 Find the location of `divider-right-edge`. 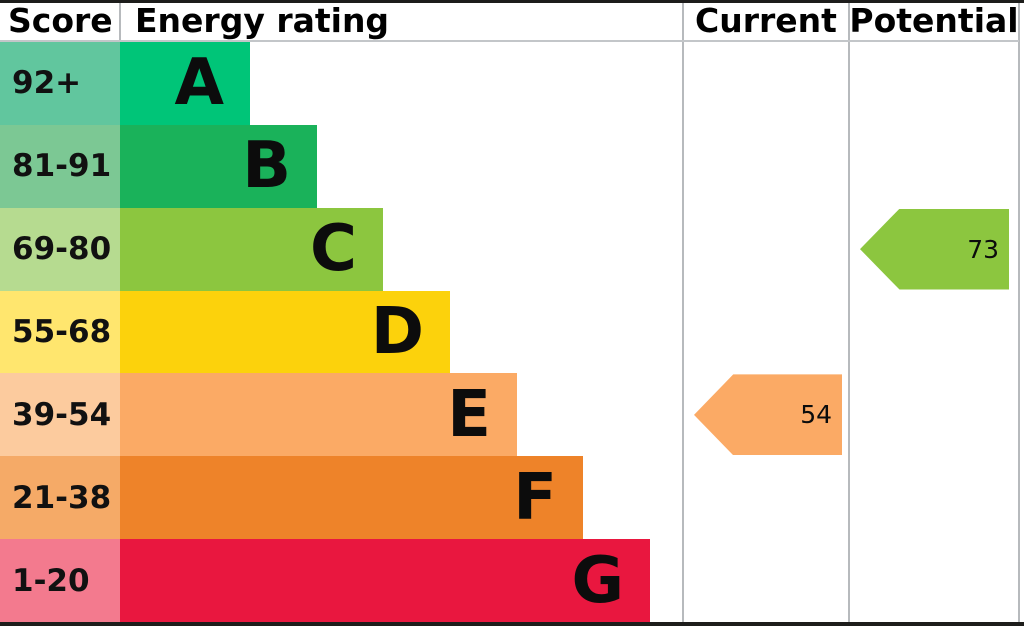

divider-right-edge is located at coordinates (1019, 313).